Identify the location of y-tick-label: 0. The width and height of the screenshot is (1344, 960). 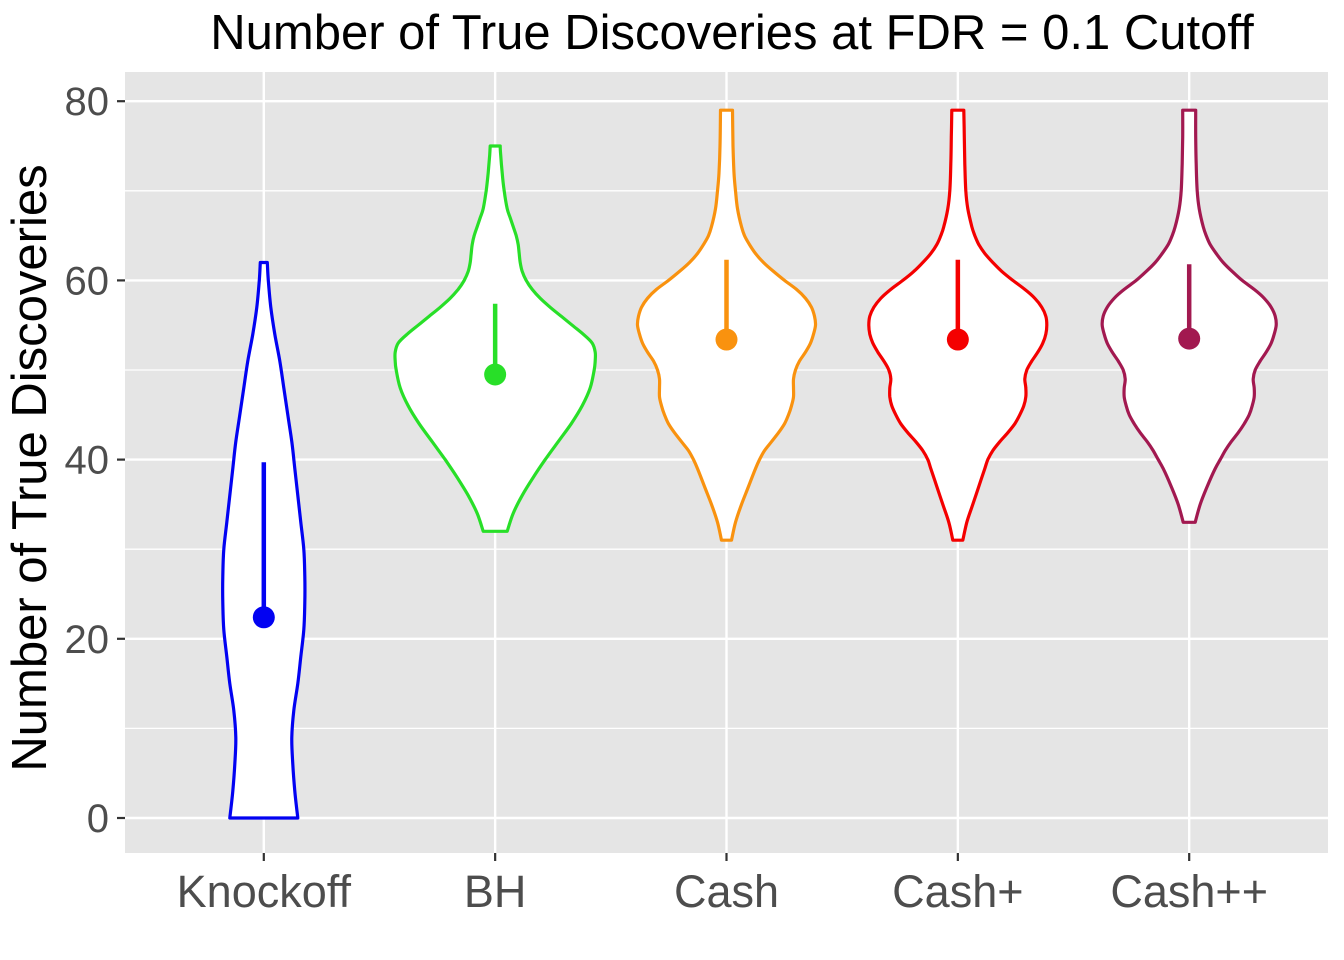
(98, 819).